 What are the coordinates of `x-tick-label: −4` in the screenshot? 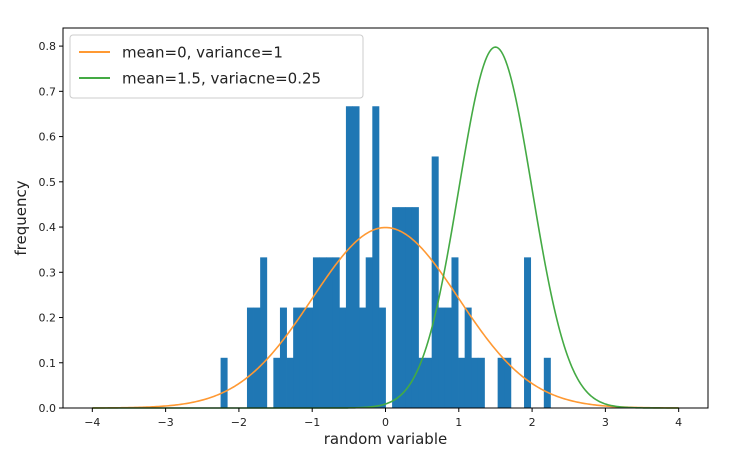 It's located at (92, 422).